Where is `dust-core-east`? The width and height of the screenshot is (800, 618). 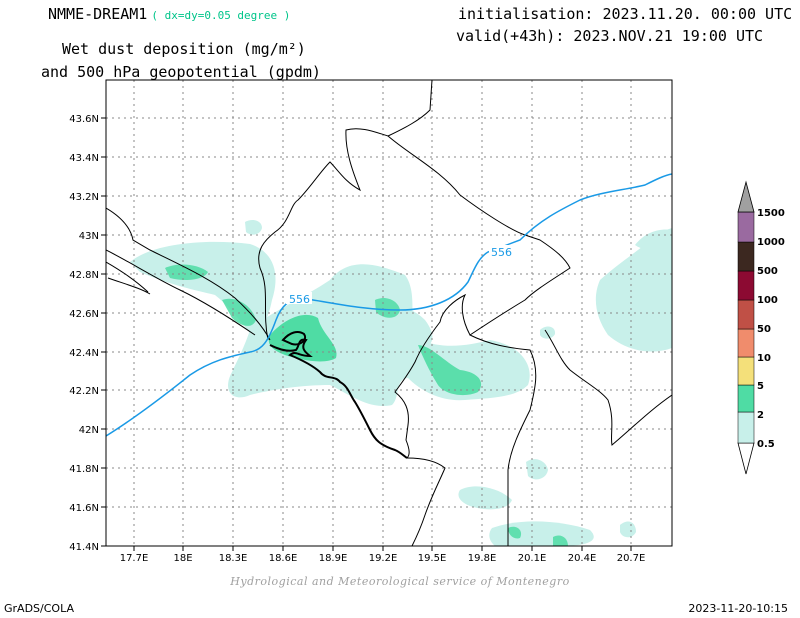
dust-core-east is located at coordinates (450, 370).